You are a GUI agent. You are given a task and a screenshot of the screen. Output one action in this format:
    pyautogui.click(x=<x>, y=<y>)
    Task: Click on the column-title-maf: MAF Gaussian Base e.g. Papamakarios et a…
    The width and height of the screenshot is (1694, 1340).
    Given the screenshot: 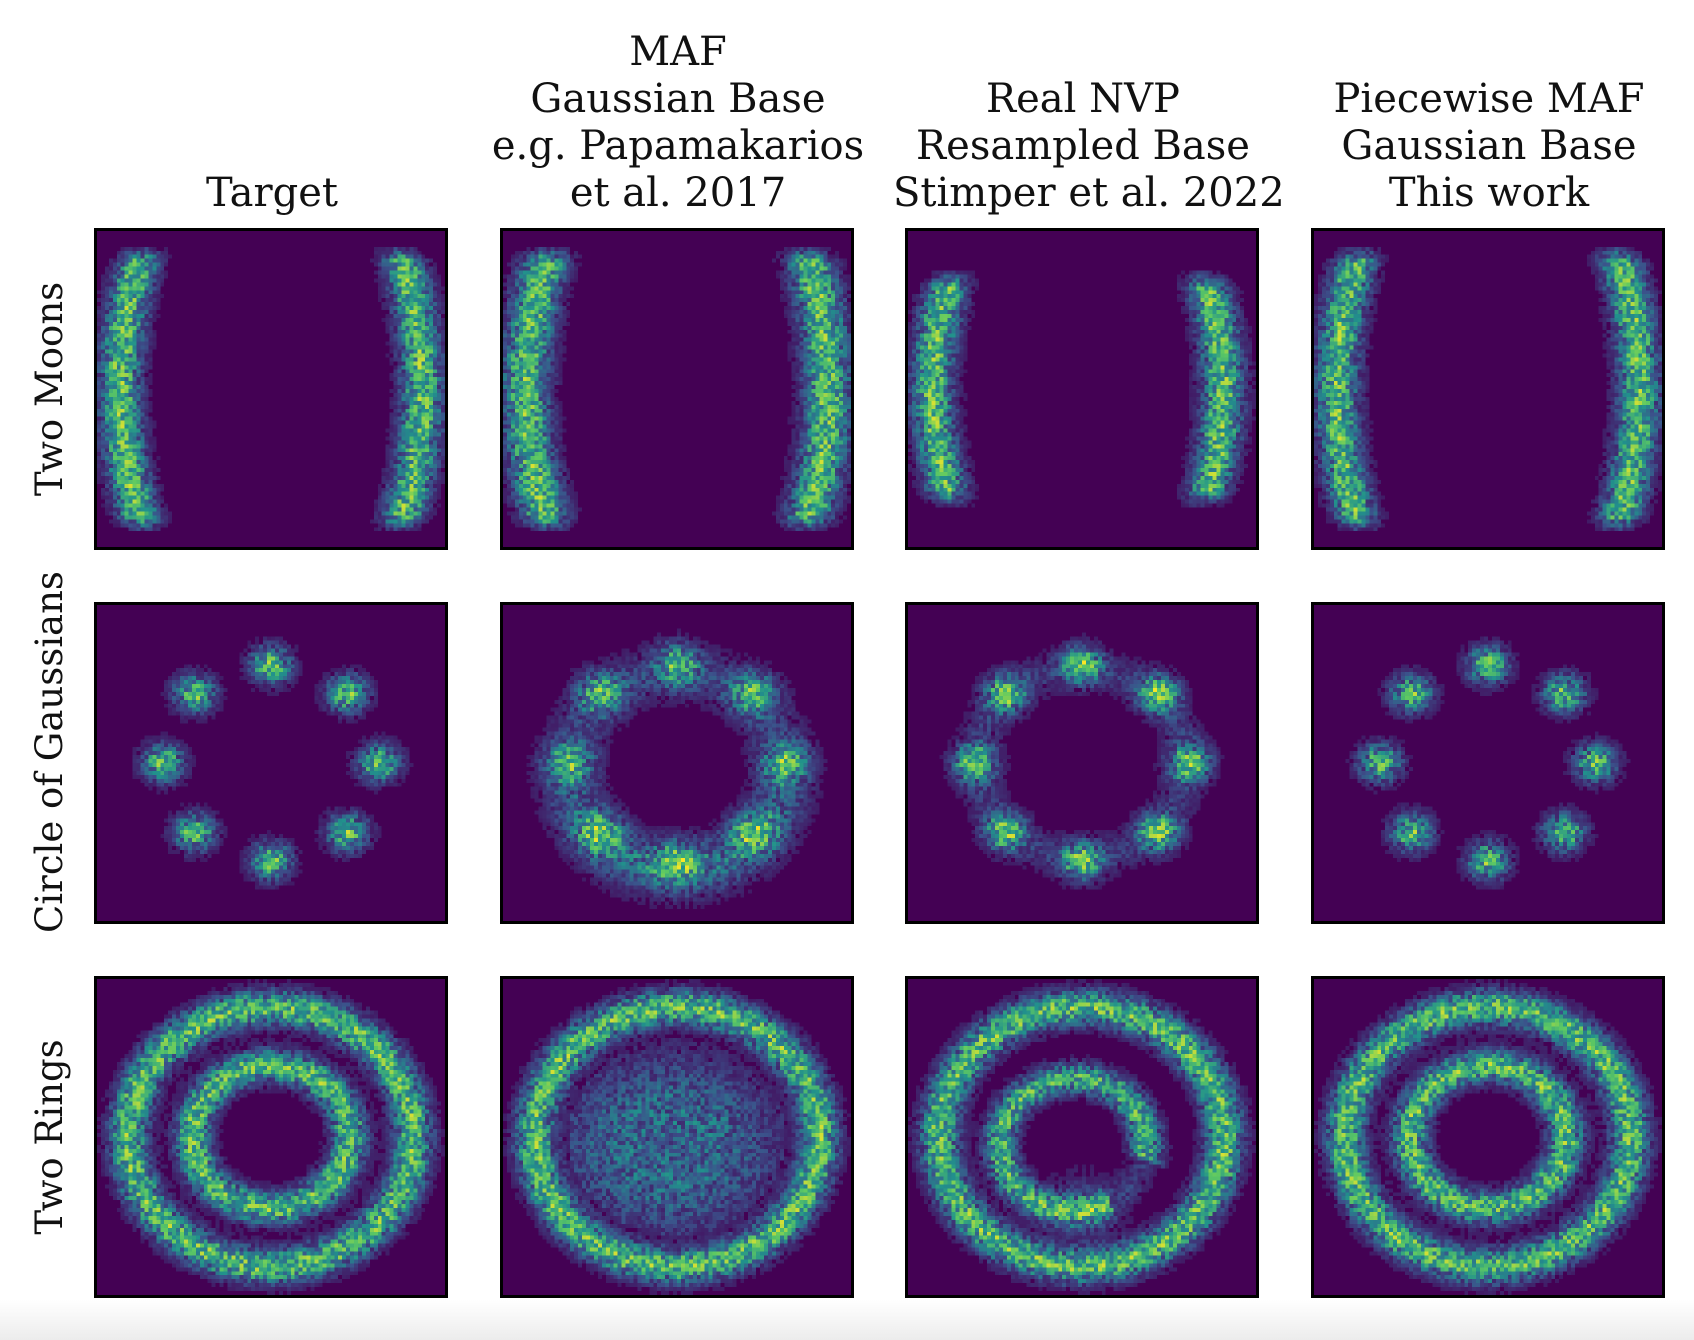 What is the action you would take?
    pyautogui.click(x=678, y=123)
    